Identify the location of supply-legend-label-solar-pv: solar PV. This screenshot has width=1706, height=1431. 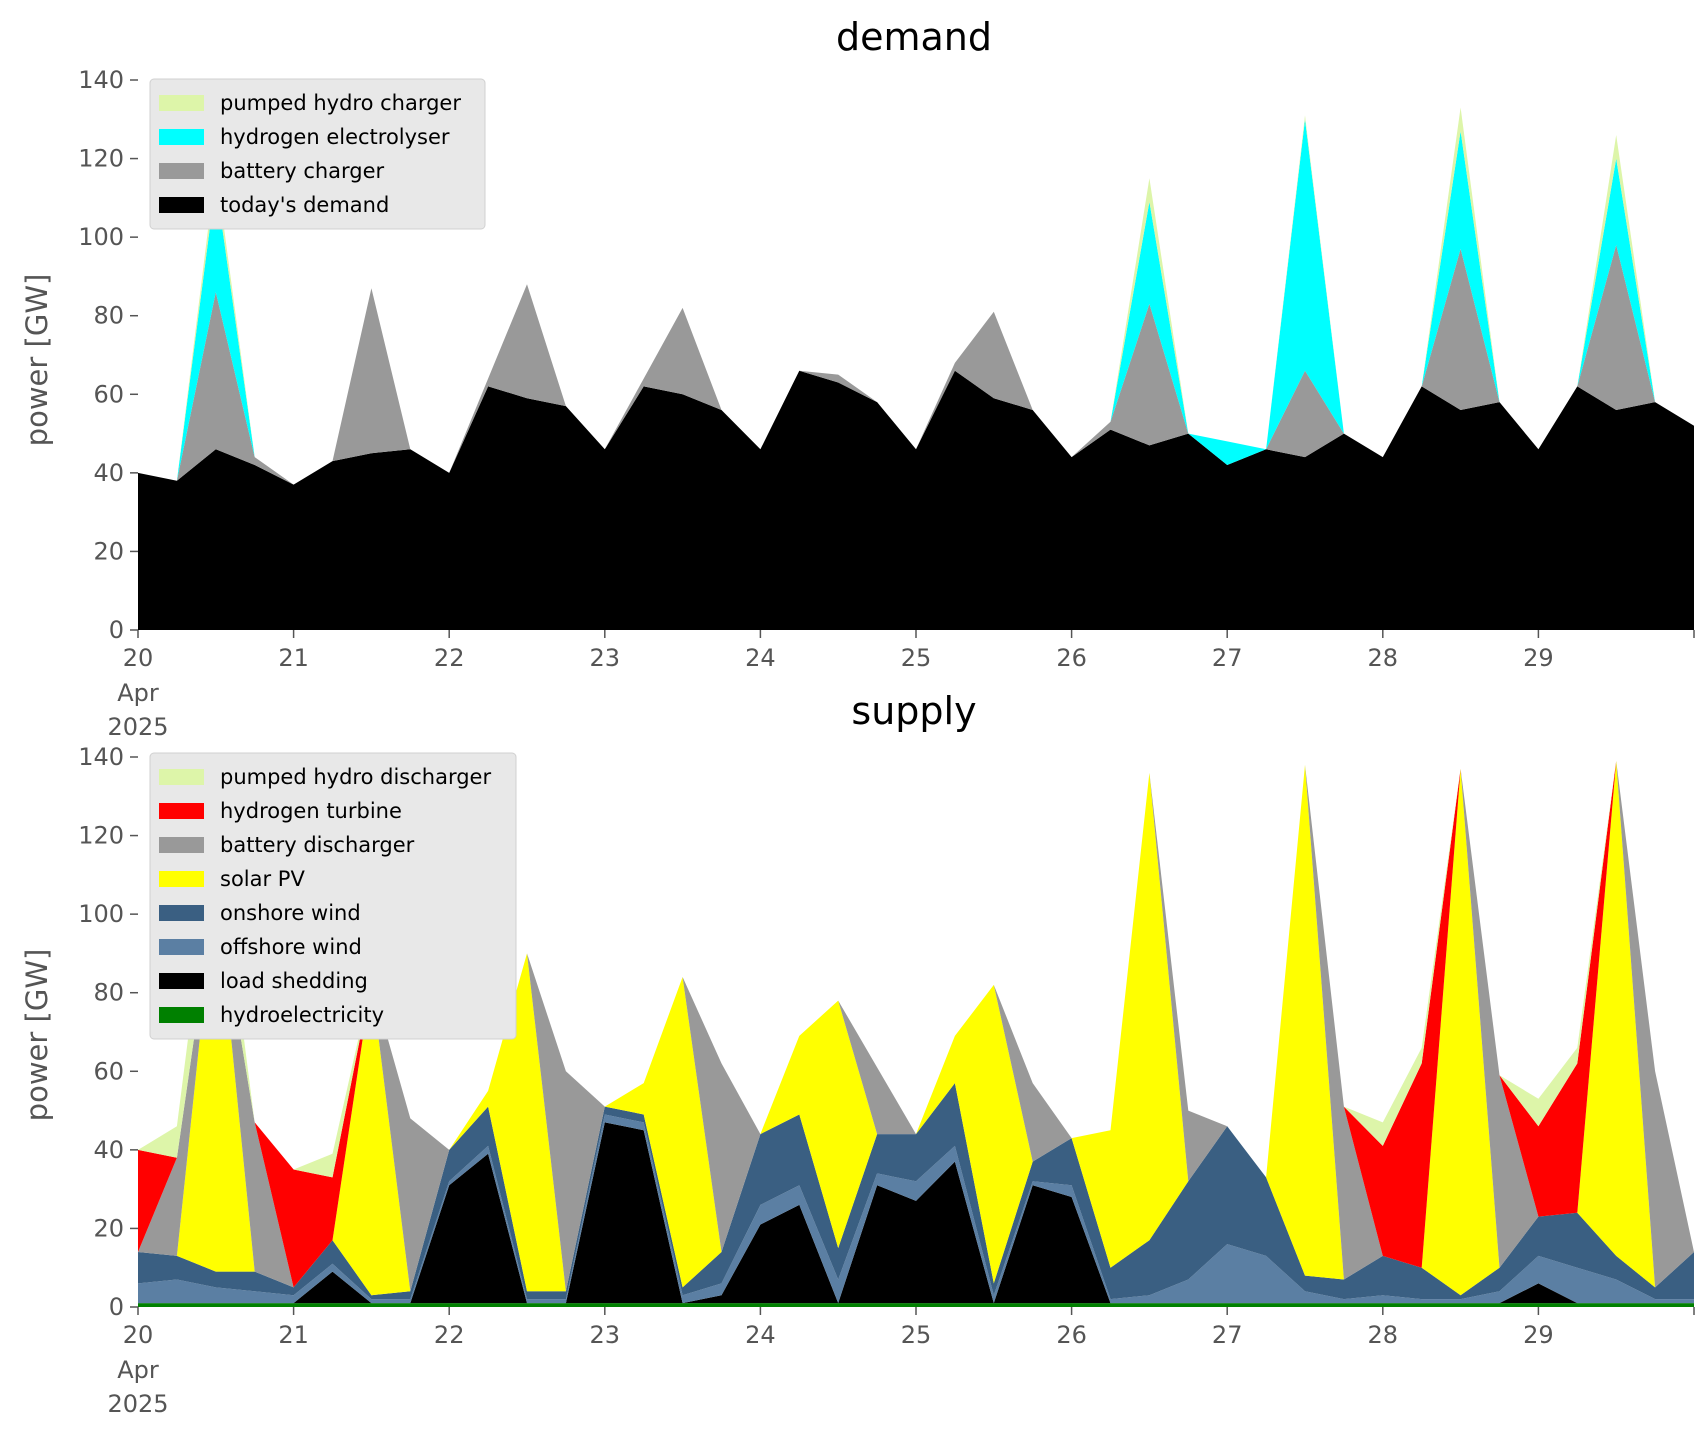
(262, 879).